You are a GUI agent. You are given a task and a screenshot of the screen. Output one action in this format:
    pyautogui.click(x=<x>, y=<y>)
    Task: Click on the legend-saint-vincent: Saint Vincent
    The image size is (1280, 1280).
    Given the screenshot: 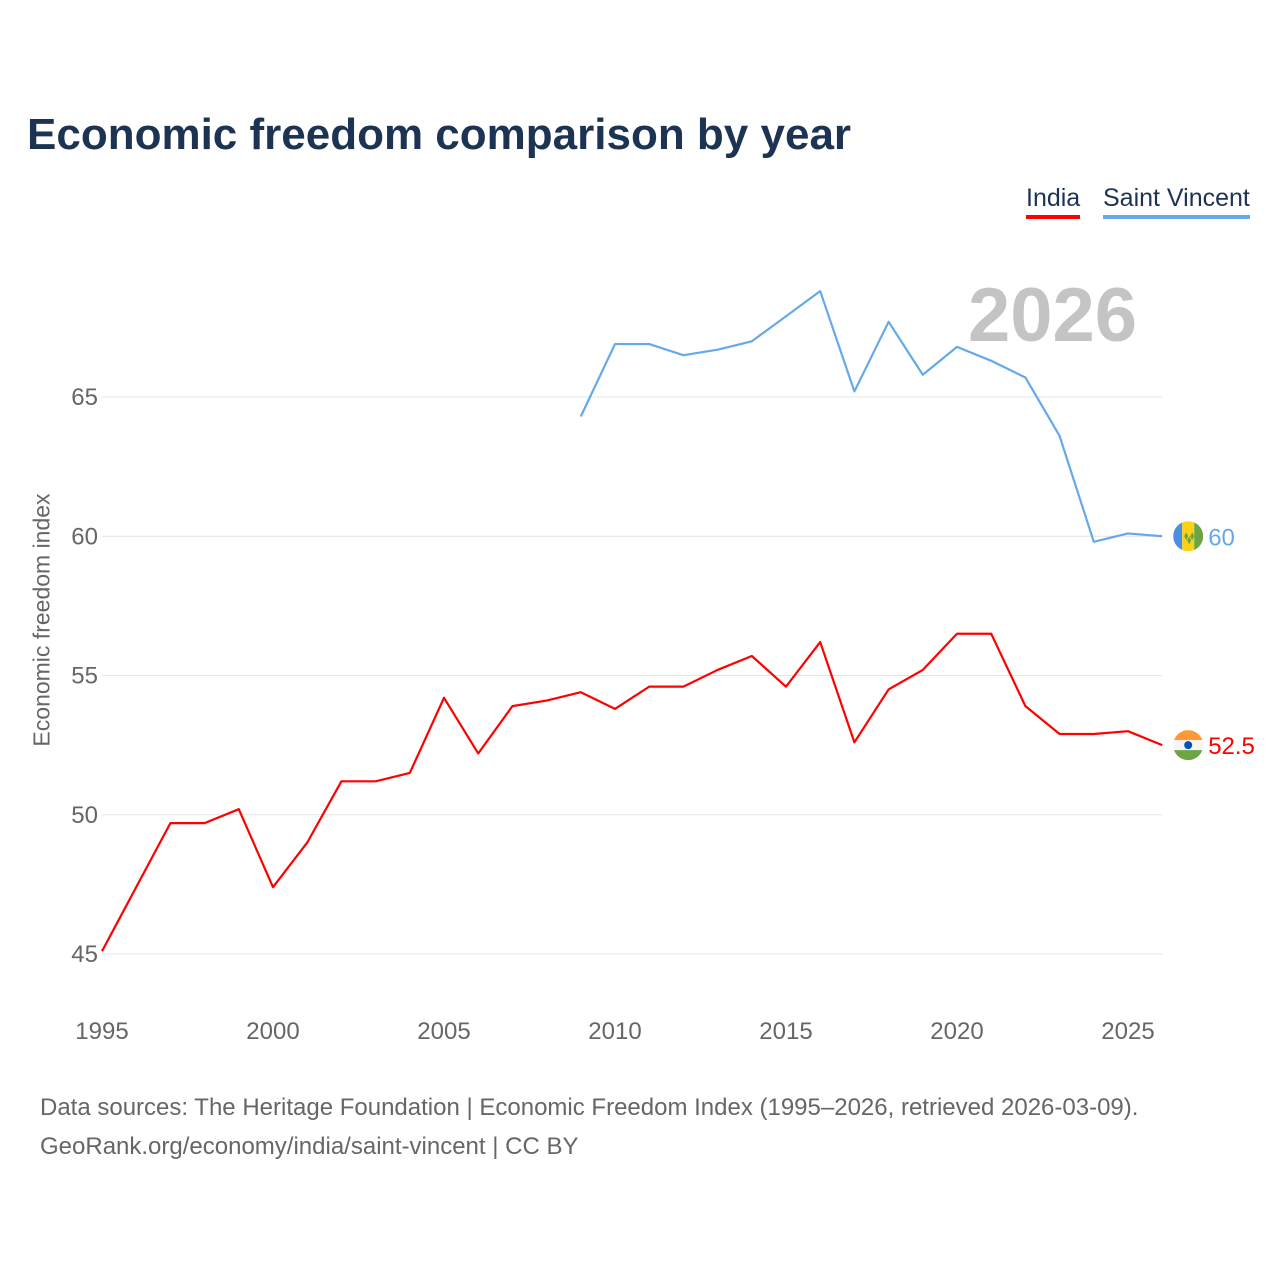 What is the action you would take?
    pyautogui.click(x=1176, y=201)
    